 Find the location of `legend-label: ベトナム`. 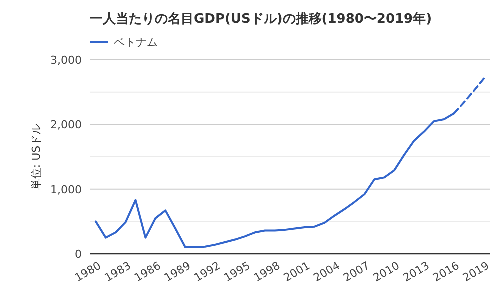

legend-label: ベトナム is located at coordinates (136, 42).